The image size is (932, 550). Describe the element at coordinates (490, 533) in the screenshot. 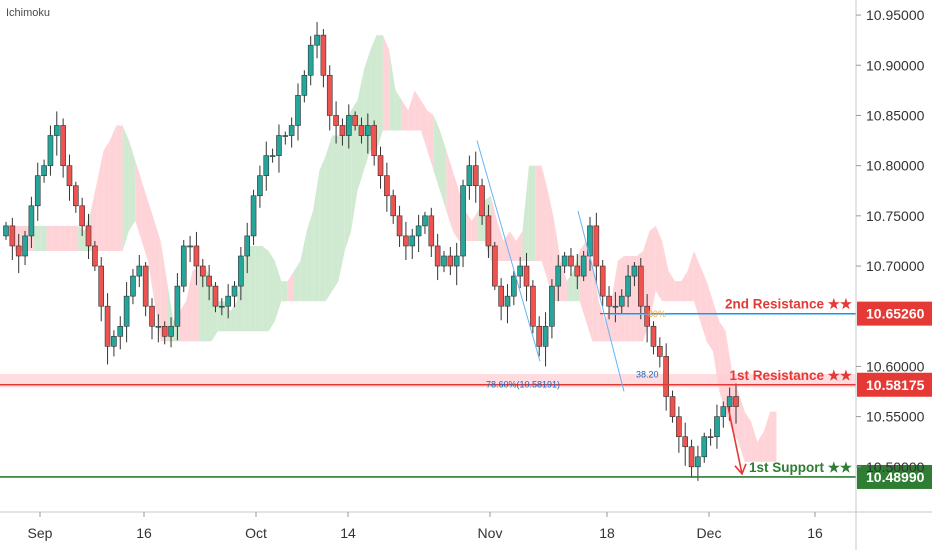

I see `time-tick-label: Nov` at that location.